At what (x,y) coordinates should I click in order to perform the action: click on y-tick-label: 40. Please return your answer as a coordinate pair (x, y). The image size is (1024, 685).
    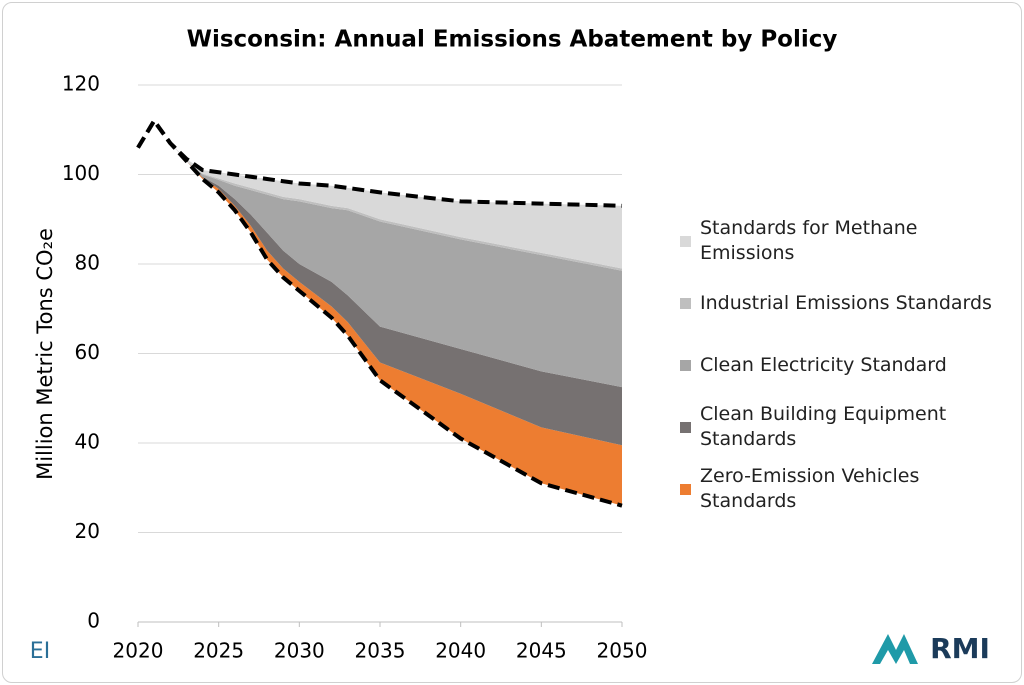
    Looking at the image, I should click on (87, 442).